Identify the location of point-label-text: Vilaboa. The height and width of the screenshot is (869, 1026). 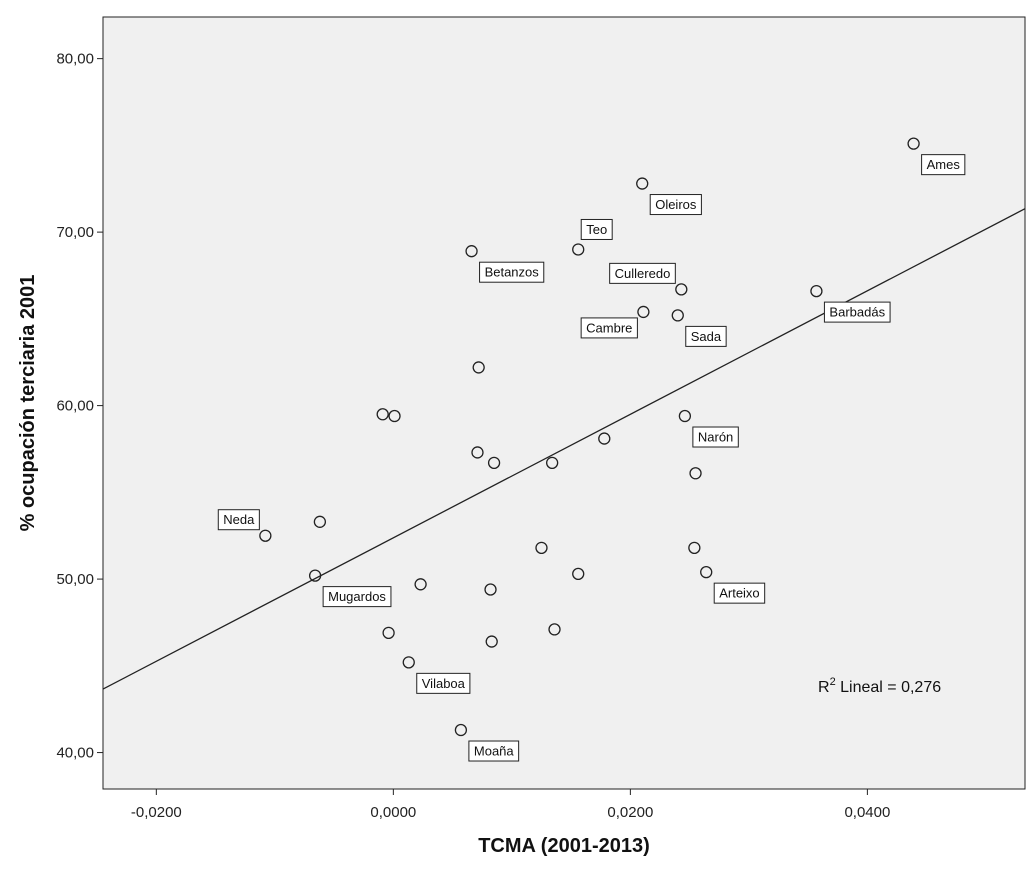
(444, 683).